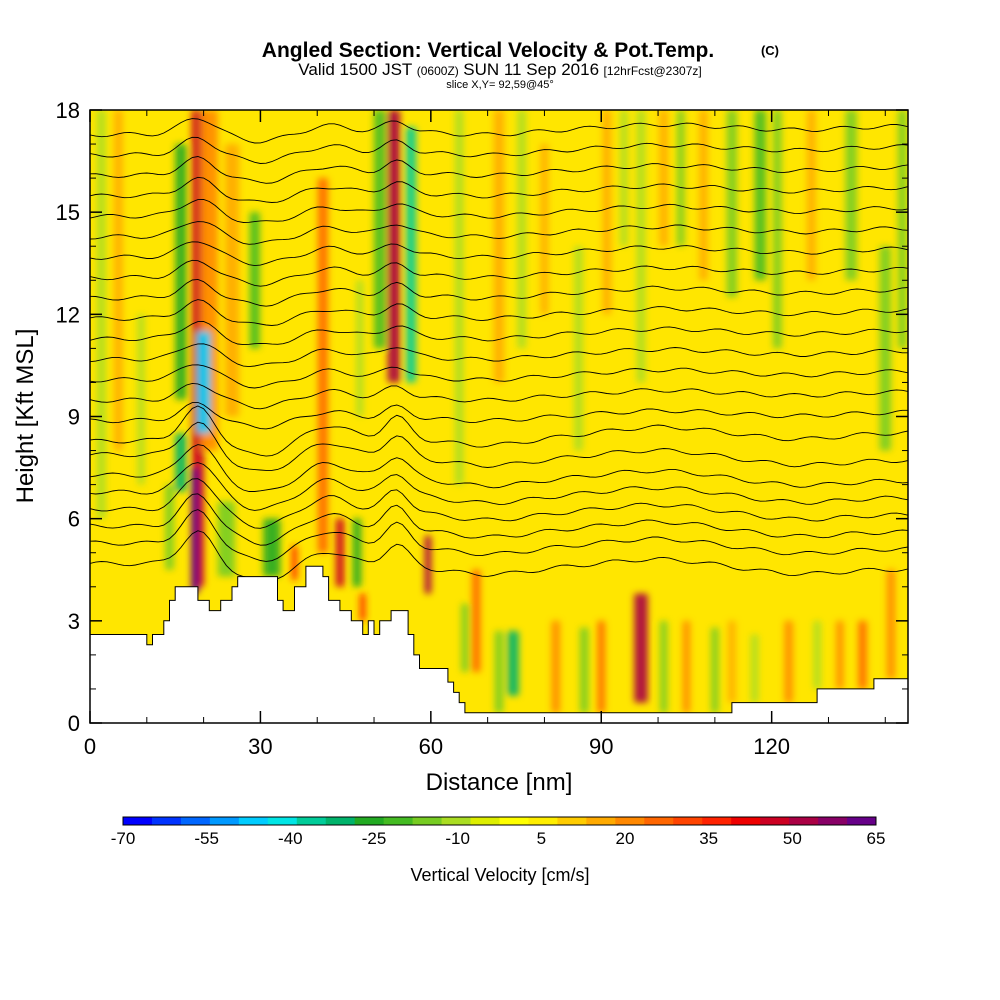 This screenshot has height=1000, width=1000. I want to click on x-tick-label: 0, so click(90, 746).